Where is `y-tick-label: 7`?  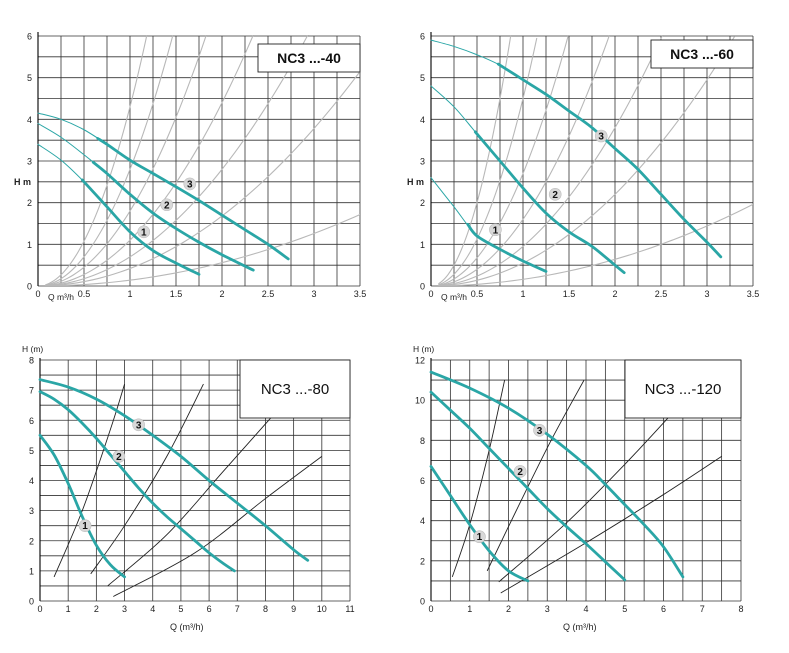 y-tick-label: 7 is located at coordinates (31, 391).